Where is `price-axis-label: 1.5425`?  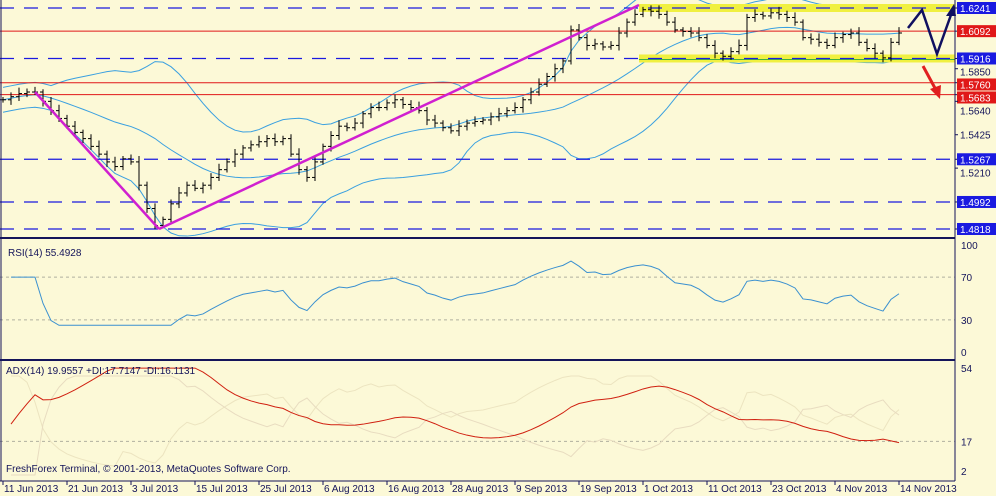
price-axis-label: 1.5425 is located at coordinates (975, 136).